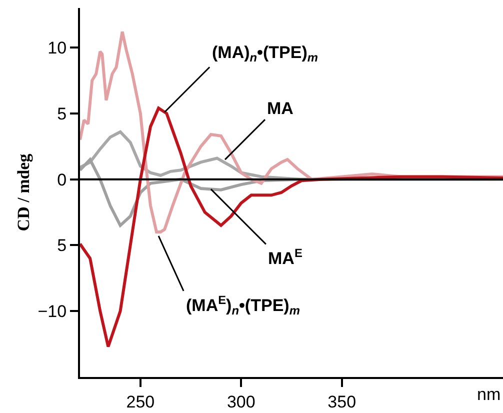 This screenshot has height=413, width=503. Describe the element at coordinates (342, 402) in the screenshot. I see `x-tick-label: 350` at that location.